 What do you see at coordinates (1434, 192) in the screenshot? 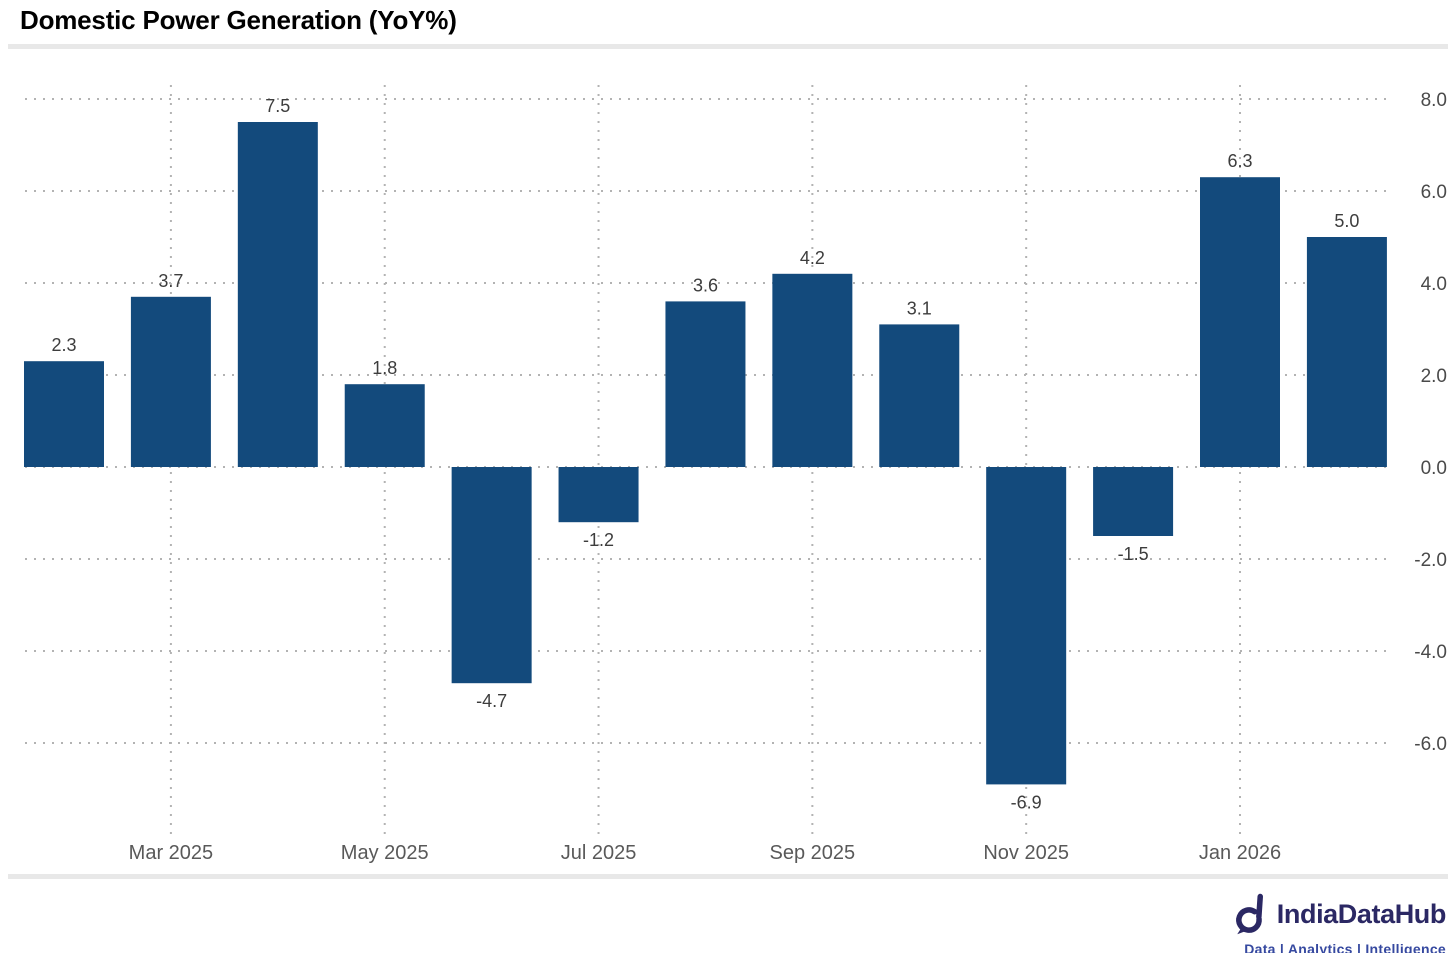
I see `y-axis-tick-label: 6.0` at bounding box center [1434, 192].